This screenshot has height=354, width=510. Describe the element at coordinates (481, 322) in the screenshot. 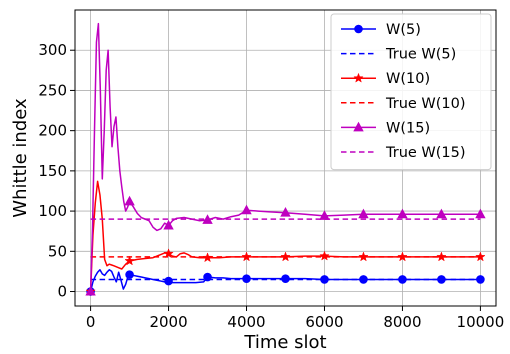

I see `x-tick-label: 10000` at that location.